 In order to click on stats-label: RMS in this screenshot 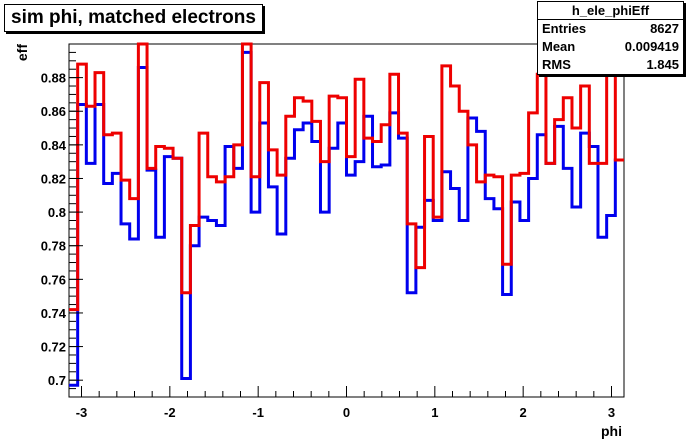, I will do `click(556, 64)`.